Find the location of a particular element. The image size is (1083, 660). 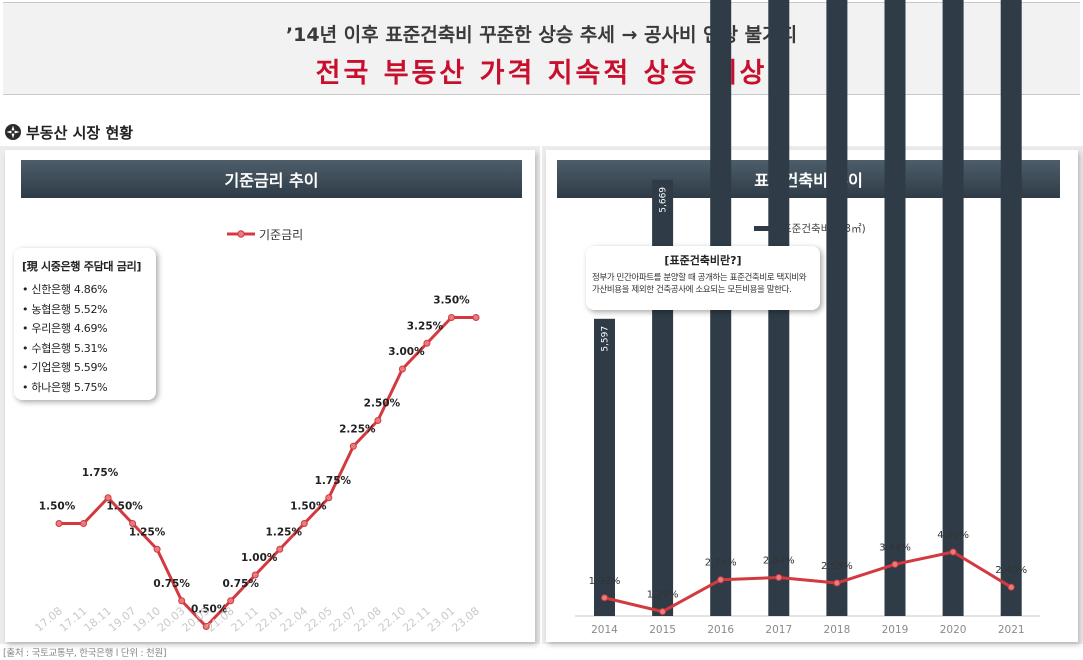

header-title: 전국 부동산 가격 지속적 상승 예상 is located at coordinates (541, 73).